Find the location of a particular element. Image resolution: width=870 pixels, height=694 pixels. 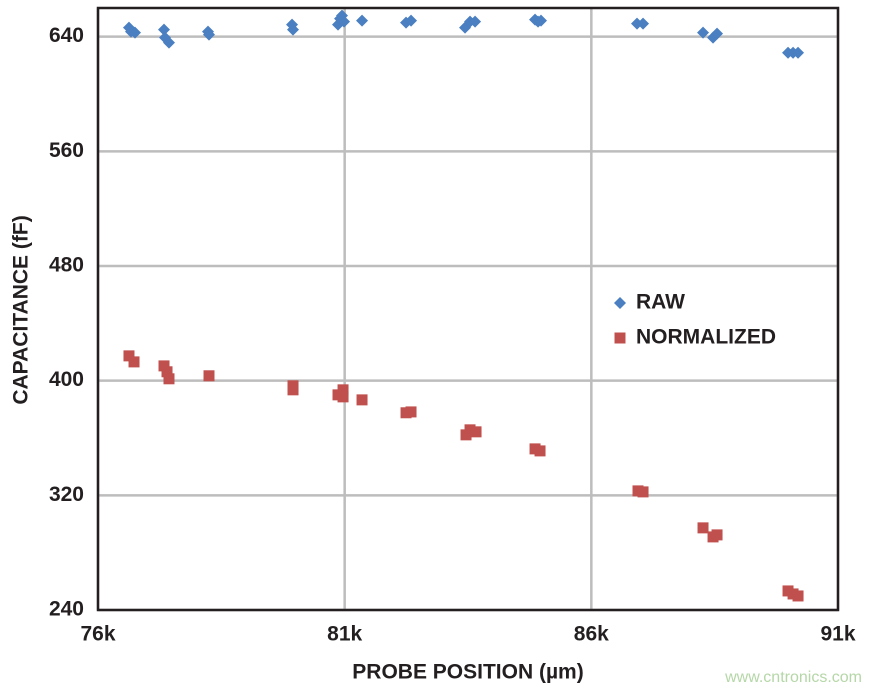

legend-label: RAW is located at coordinates (660, 302).